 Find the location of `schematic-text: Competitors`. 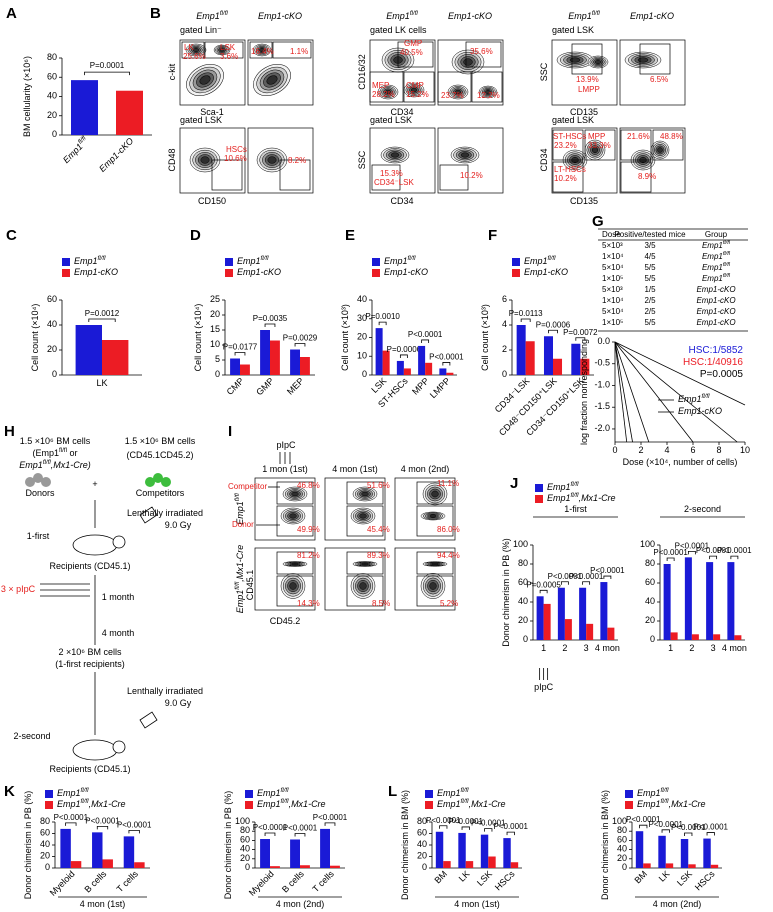

schematic-text: Competitors is located at coordinates (160, 493).